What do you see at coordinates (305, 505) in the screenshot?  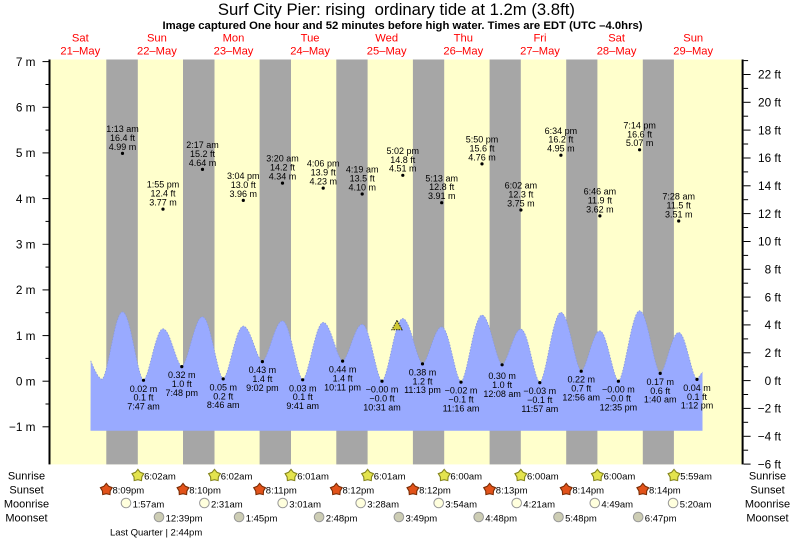 I see `svg-text: 3:01am` at bounding box center [305, 505].